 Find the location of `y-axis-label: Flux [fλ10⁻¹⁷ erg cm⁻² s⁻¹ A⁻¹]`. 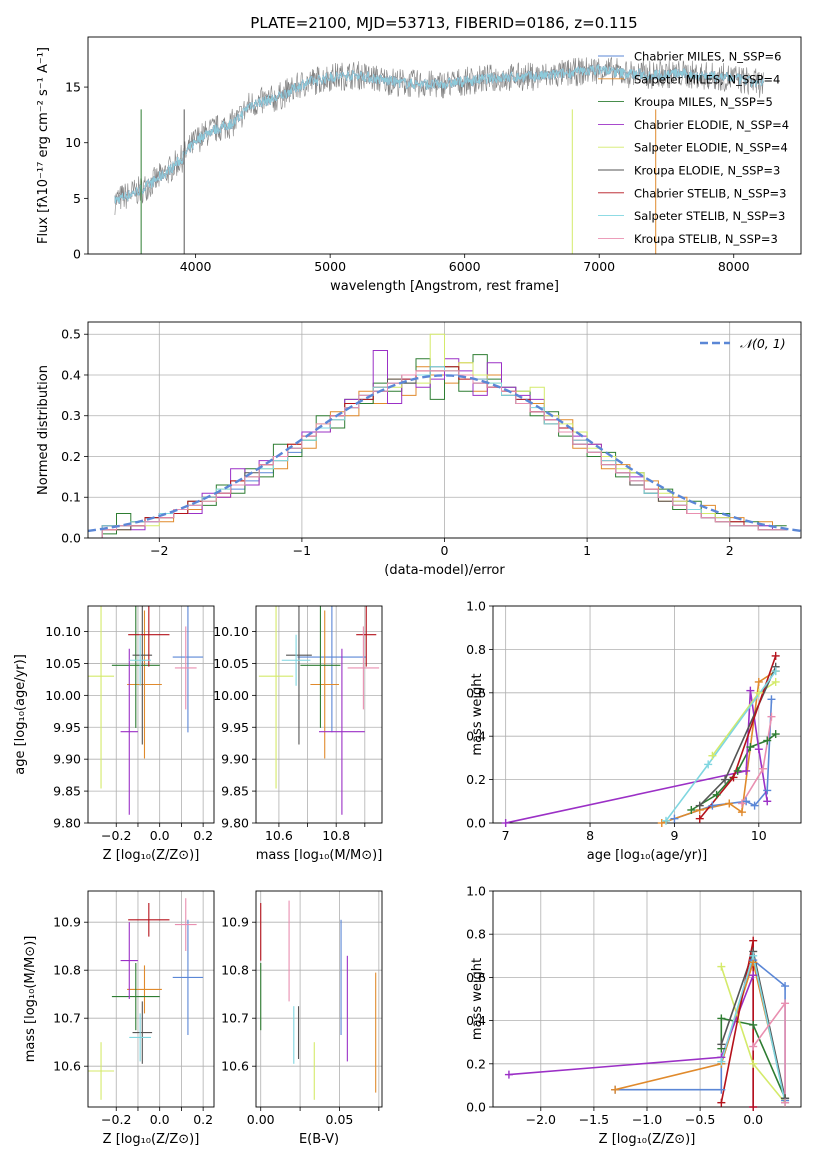

y-axis-label: Flux [fλ10⁻¹⁷ erg cm⁻² s⁻¹ A⁻¹] is located at coordinates (43, 145).